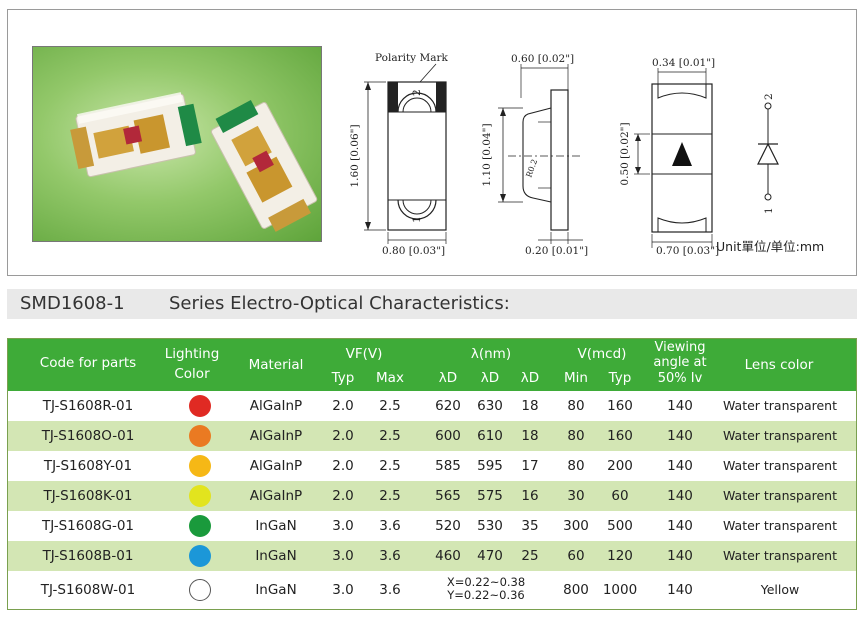 The width and height of the screenshot is (865, 621). Describe the element at coordinates (490, 496) in the screenshot. I see `cell-ld2: 575` at that location.